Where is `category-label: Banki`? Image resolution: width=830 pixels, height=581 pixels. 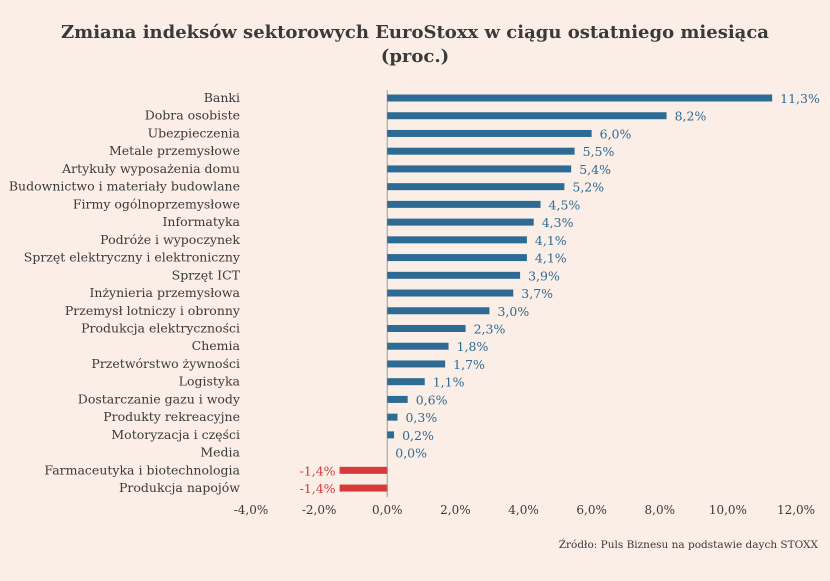 category-label: Banki is located at coordinates (222, 97).